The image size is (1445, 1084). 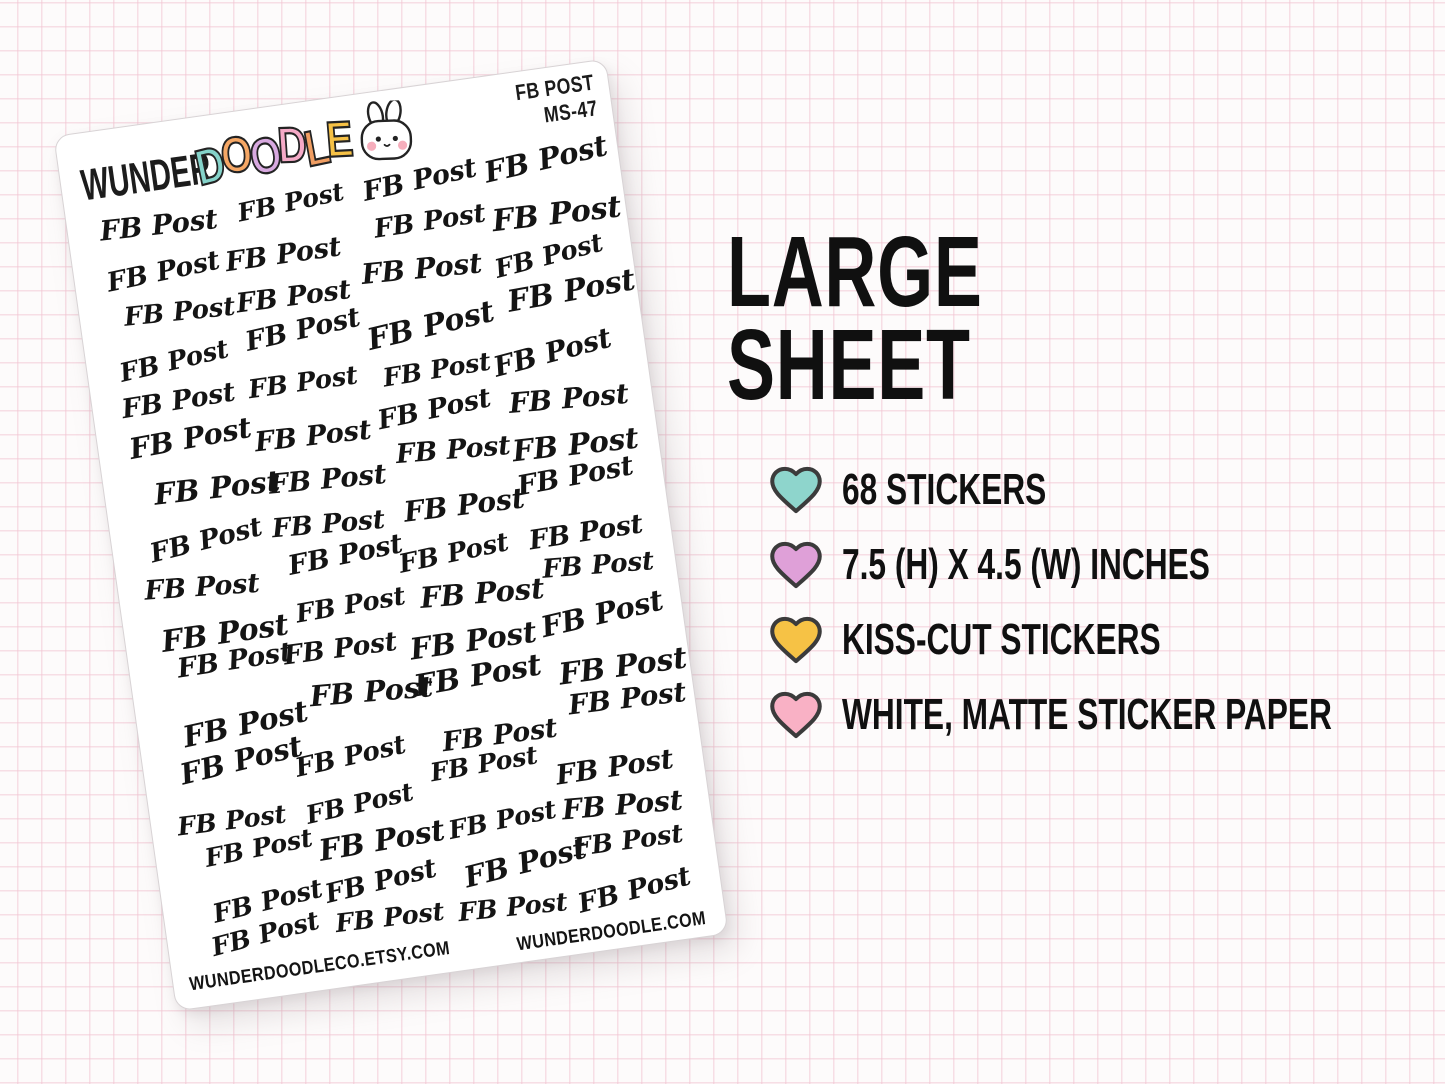 What do you see at coordinates (855, 272) in the screenshot?
I see `headline-line1: LARGE` at bounding box center [855, 272].